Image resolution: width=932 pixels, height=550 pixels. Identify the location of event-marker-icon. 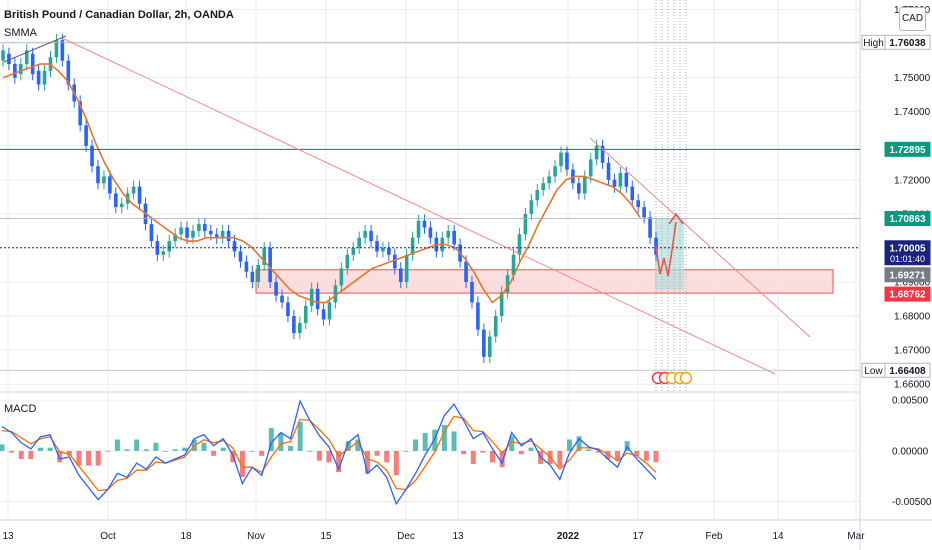
(686, 378).